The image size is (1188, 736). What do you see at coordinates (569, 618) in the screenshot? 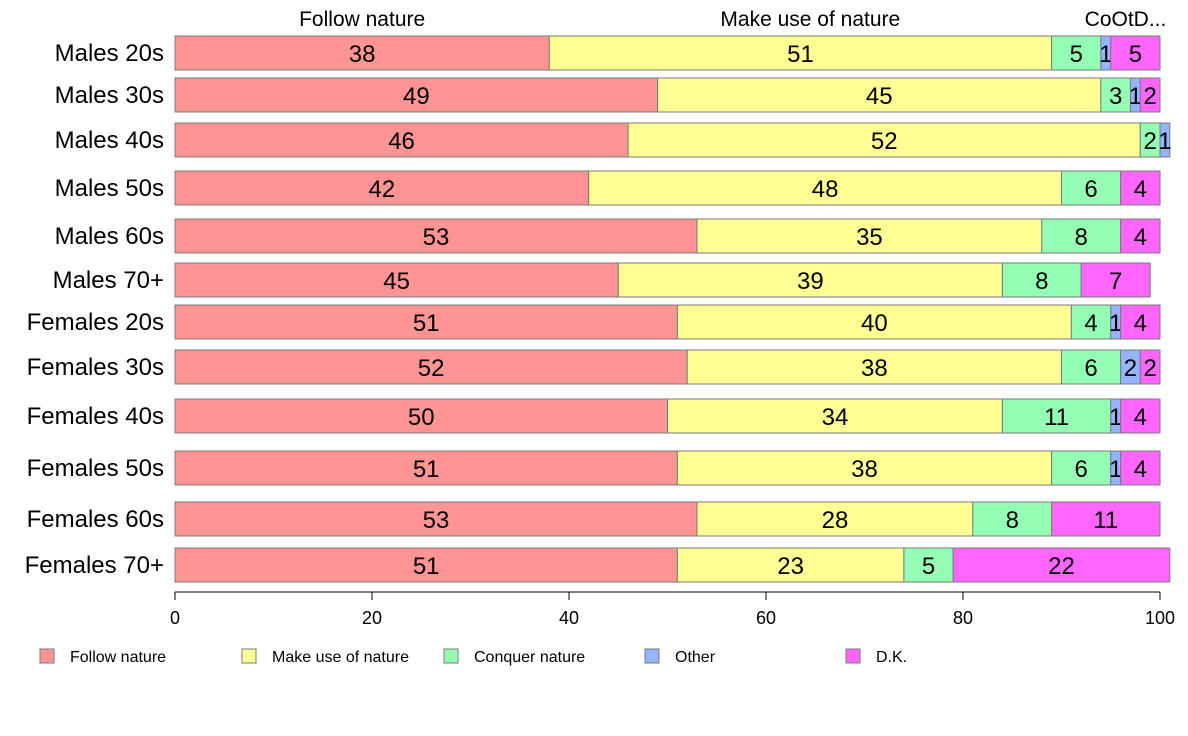
I see `x-tick-label: 40` at bounding box center [569, 618].